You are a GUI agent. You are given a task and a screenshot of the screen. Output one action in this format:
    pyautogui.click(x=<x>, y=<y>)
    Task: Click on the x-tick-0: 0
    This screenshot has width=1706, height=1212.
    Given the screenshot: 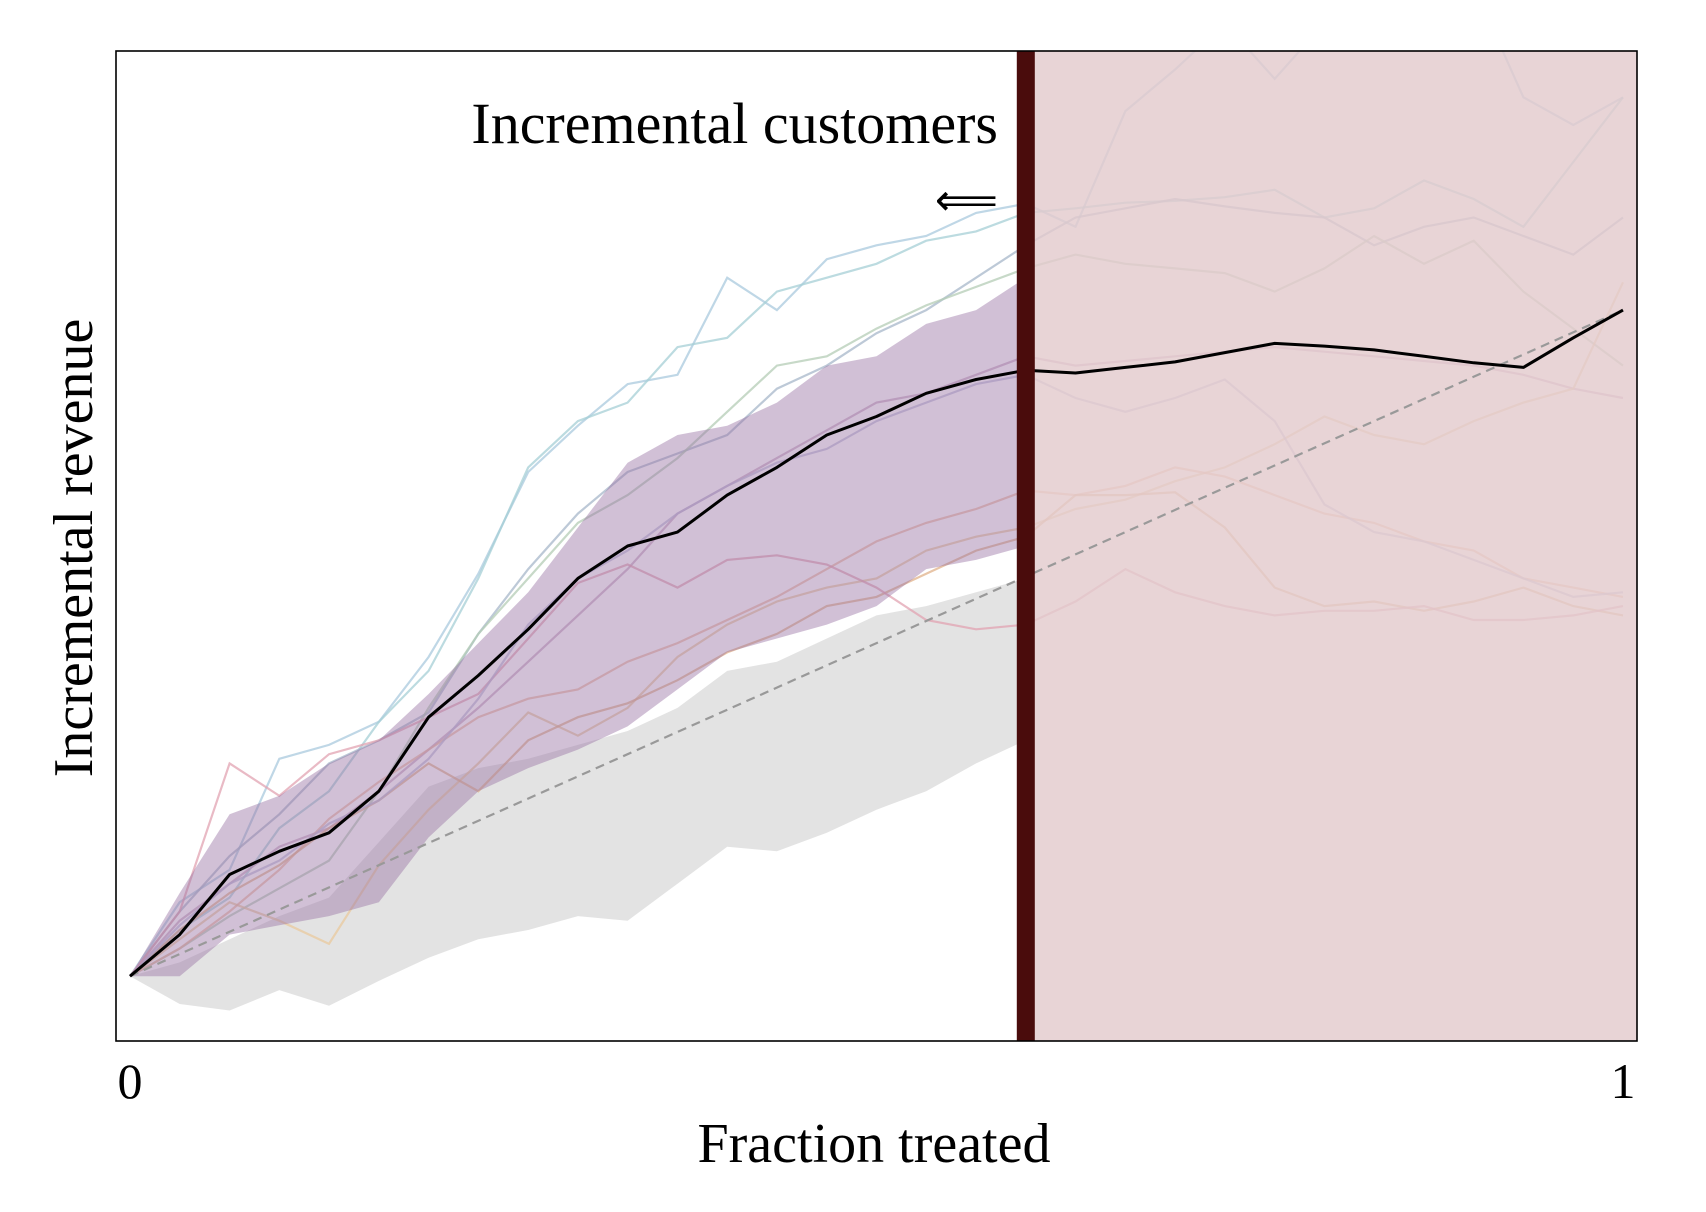 What is the action you would take?
    pyautogui.click(x=130, y=1081)
    